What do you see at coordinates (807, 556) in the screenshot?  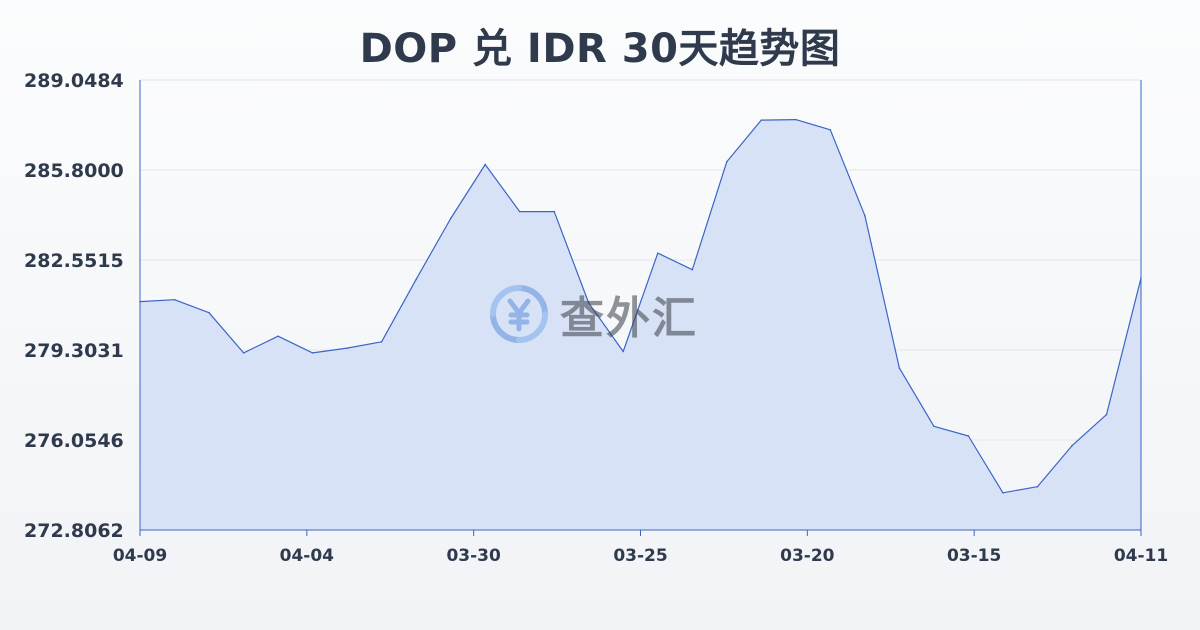 I see `x-tick-label: 03-20` at bounding box center [807, 556].